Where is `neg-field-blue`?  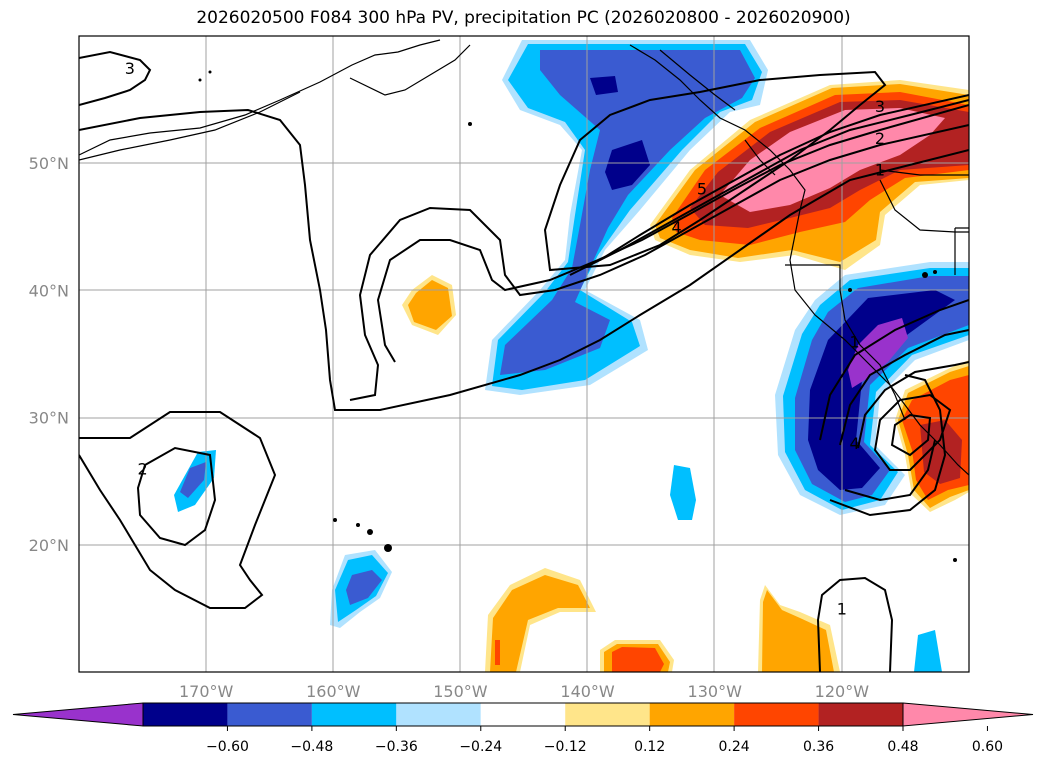
neg-field-blue is located at coordinates (627, 212).